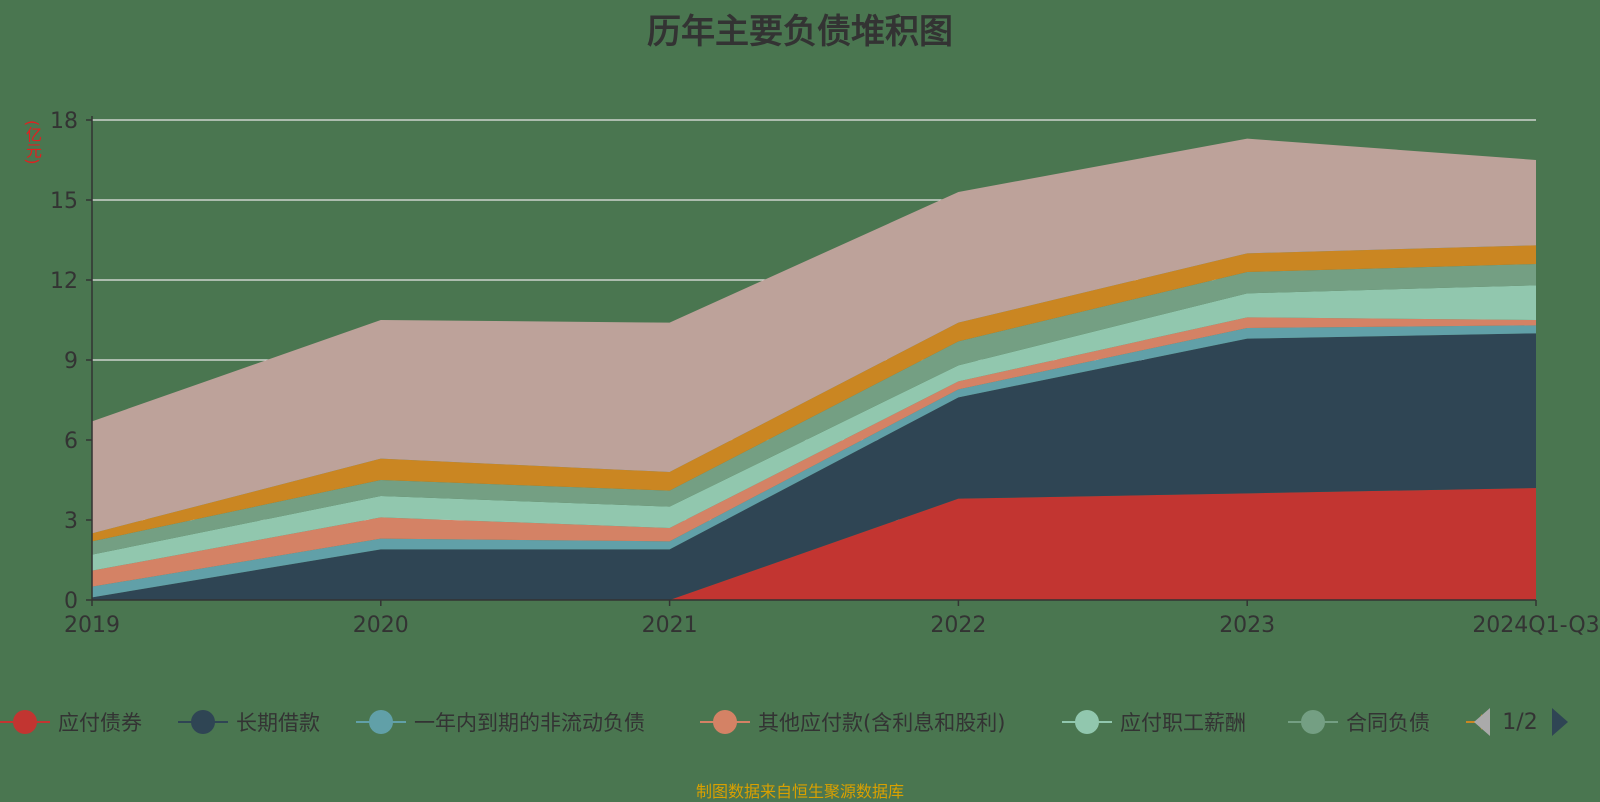  I want to click on legend-page-indicator: 1/2, so click(1519, 722).